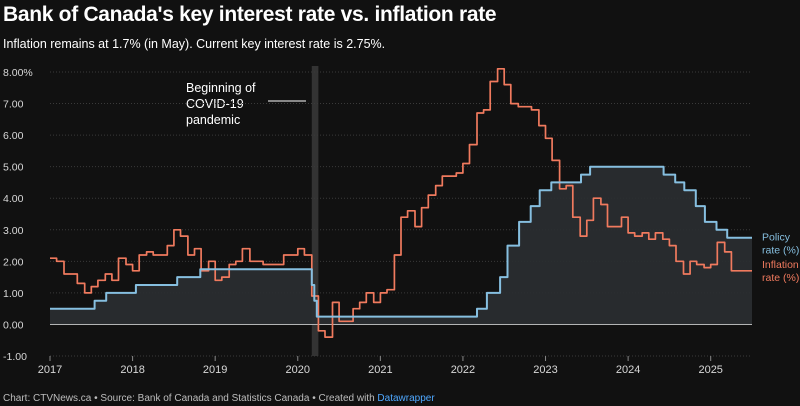 This screenshot has width=800, height=406. I want to click on y-tick-label: -1.00, so click(15, 357).